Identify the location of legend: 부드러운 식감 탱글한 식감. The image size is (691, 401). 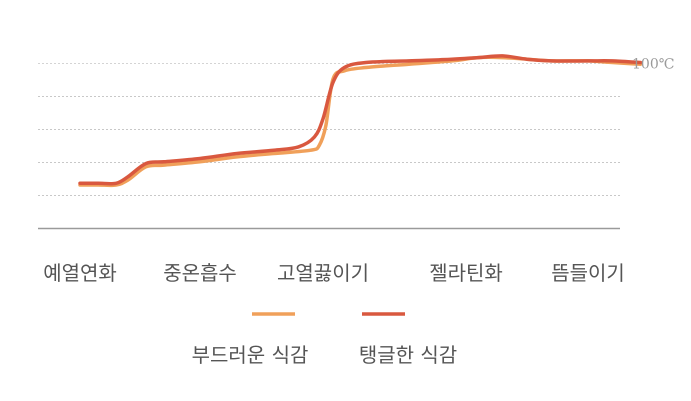
(324, 339).